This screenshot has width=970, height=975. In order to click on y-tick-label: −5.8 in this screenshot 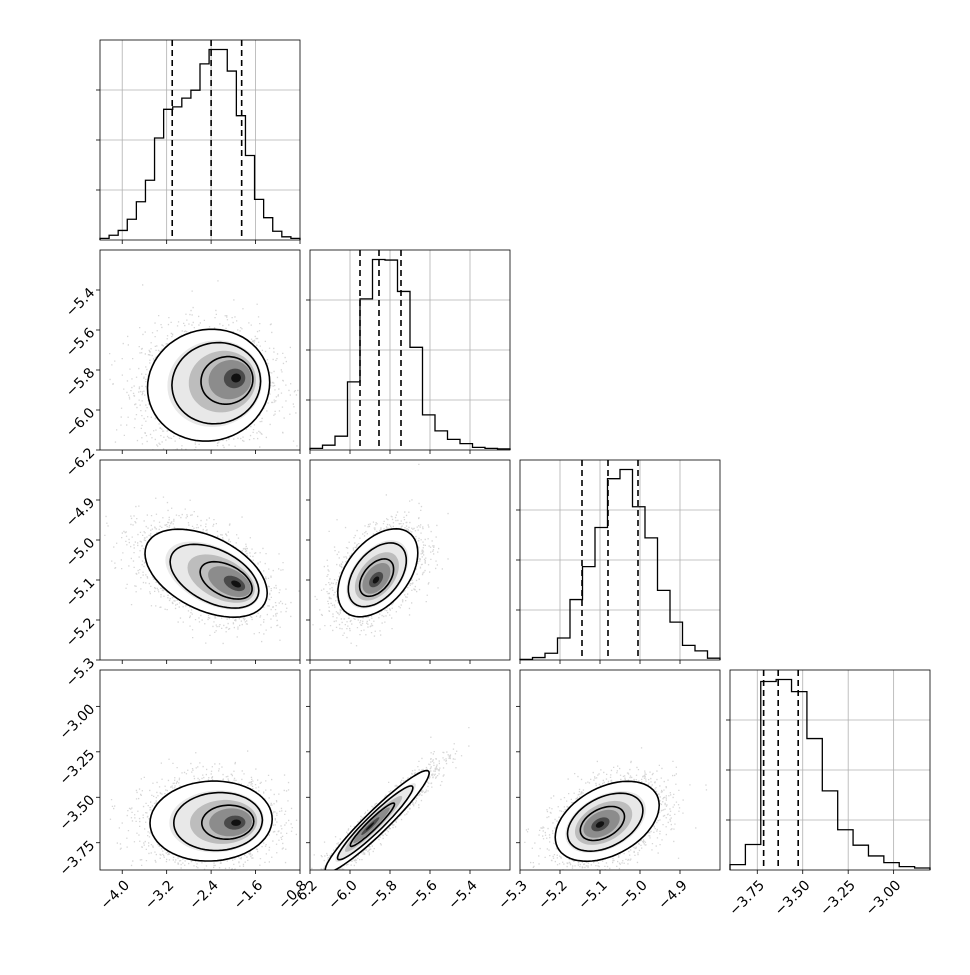, I will do `click(80, 382)`.